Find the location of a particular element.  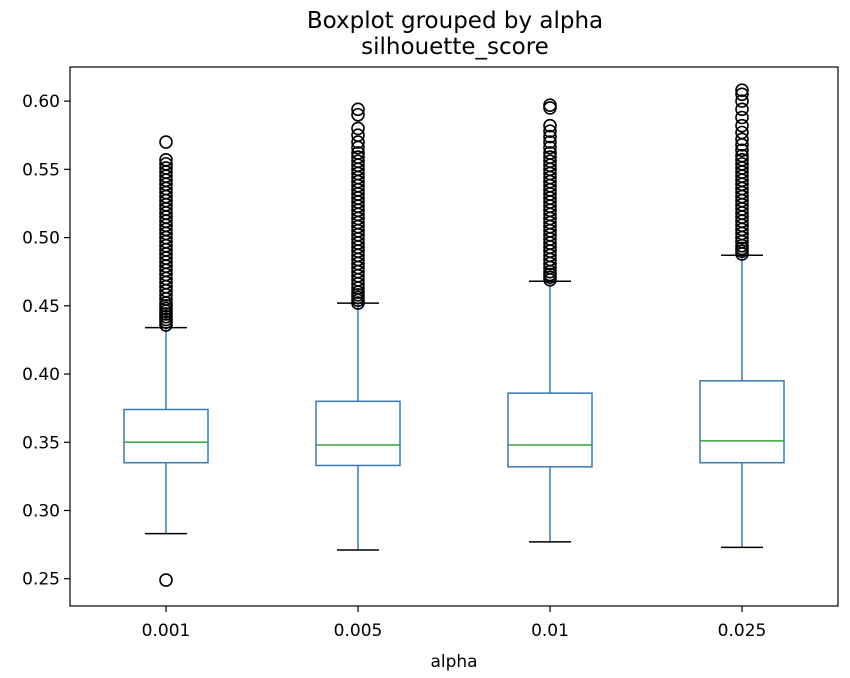

y-tick-label: 0.25 is located at coordinates (41, 580).